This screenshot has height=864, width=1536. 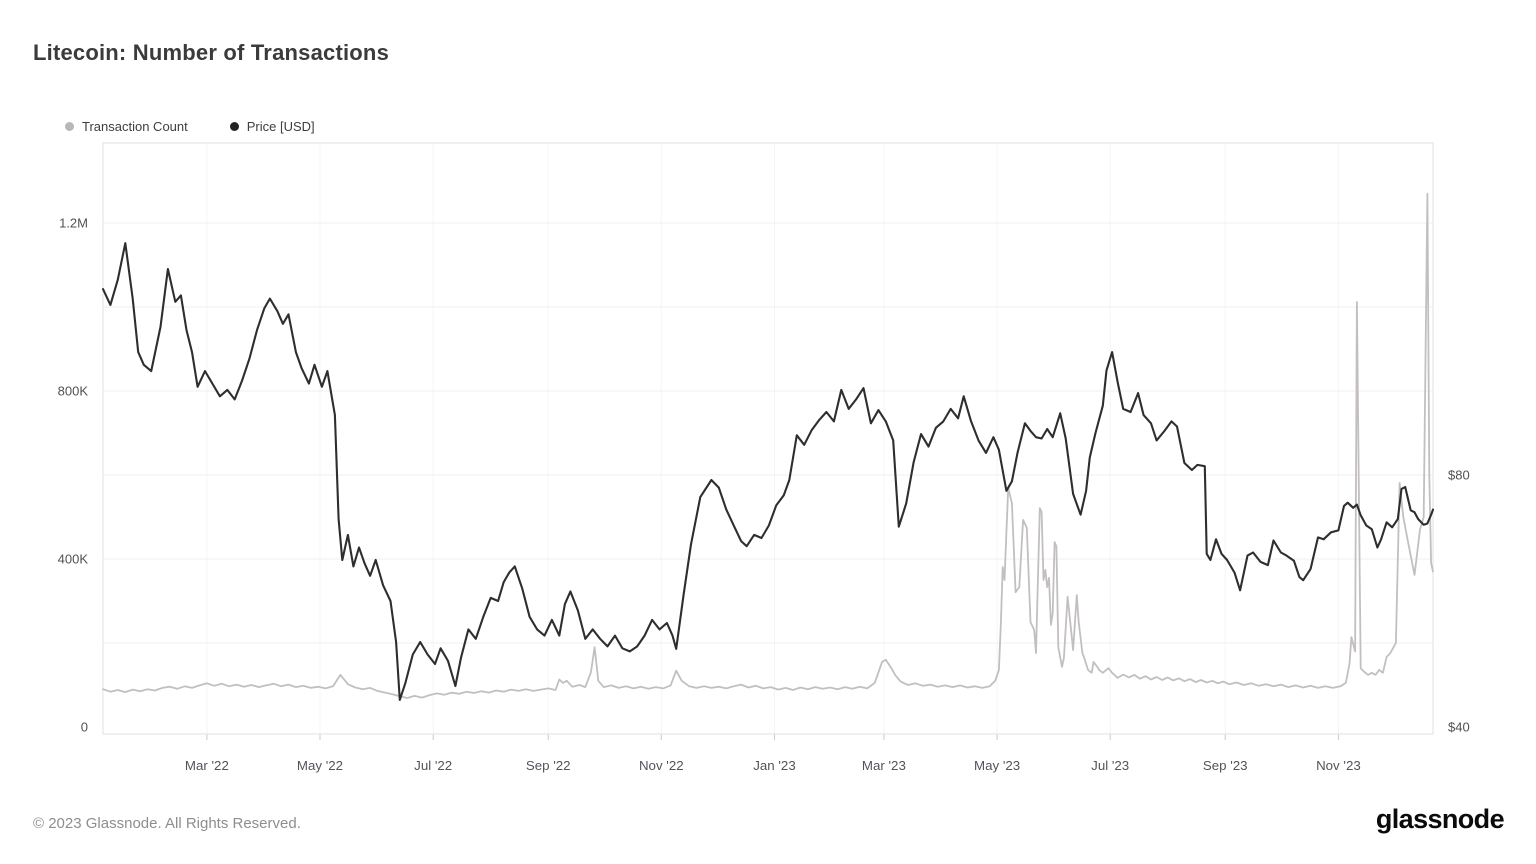 I want to click on x-axis-label: Sep '23, so click(x=1225, y=765).